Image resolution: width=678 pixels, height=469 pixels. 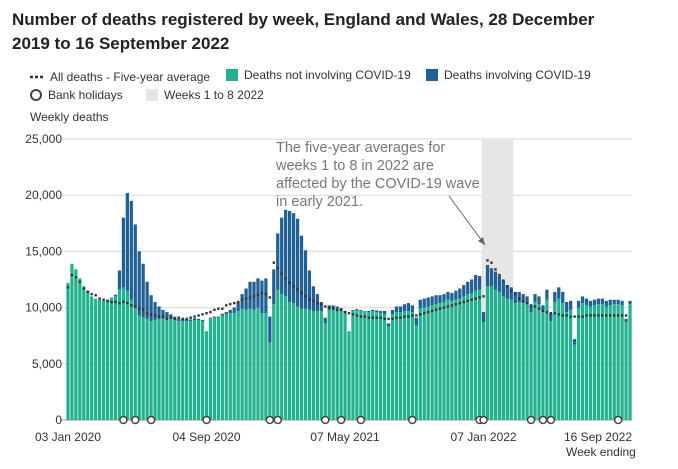 I want to click on legend-item-bank-holidays: Bank holidays, so click(x=76, y=95).